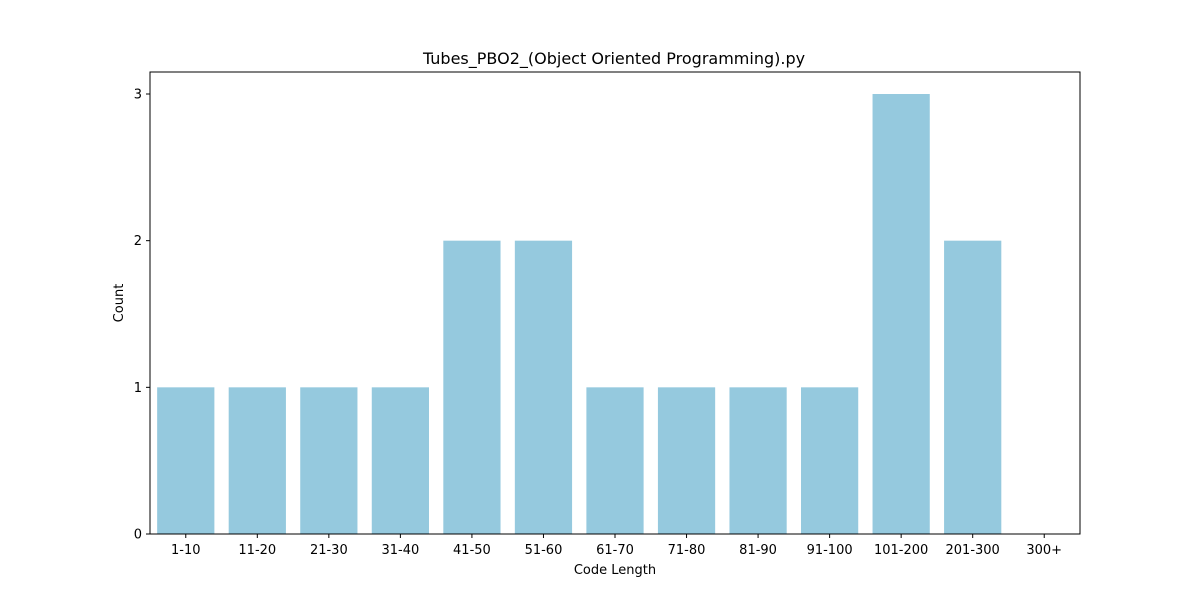 Image resolution: width=1200 pixels, height=604 pixels. What do you see at coordinates (973, 550) in the screenshot?
I see `x-tick-label: 201-300` at bounding box center [973, 550].